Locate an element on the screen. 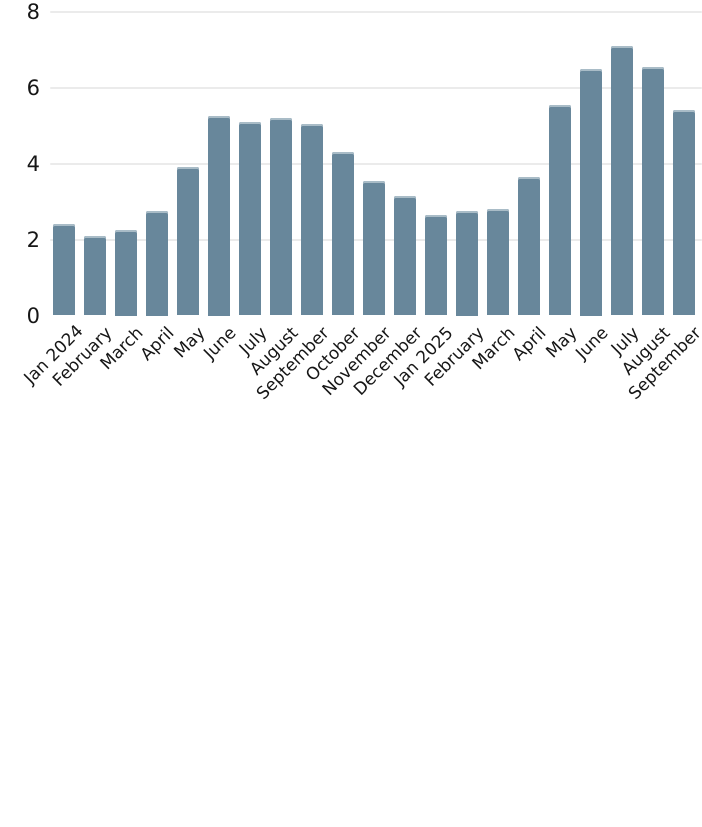 The height and width of the screenshot is (827, 702). bar-4-april is located at coordinates (157, 263).